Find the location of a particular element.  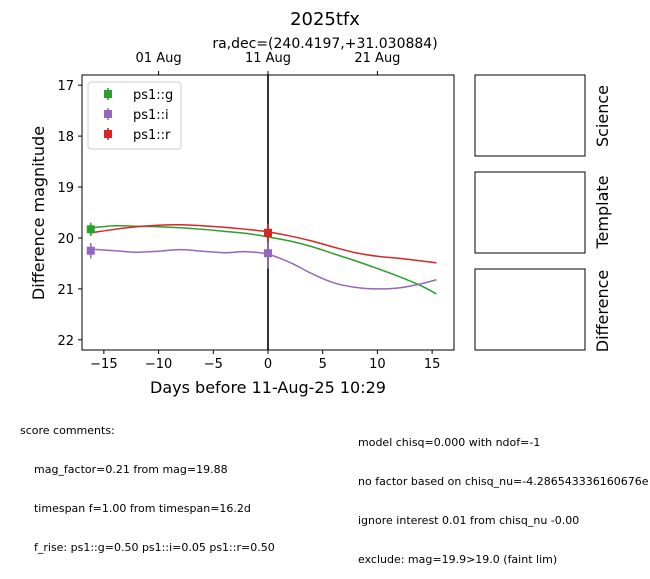

template-panel is located at coordinates (530, 212).